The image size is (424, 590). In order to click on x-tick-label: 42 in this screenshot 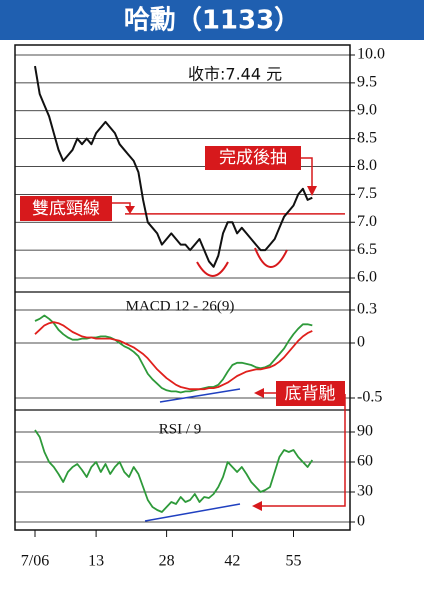, I will do `click(232, 561)`.